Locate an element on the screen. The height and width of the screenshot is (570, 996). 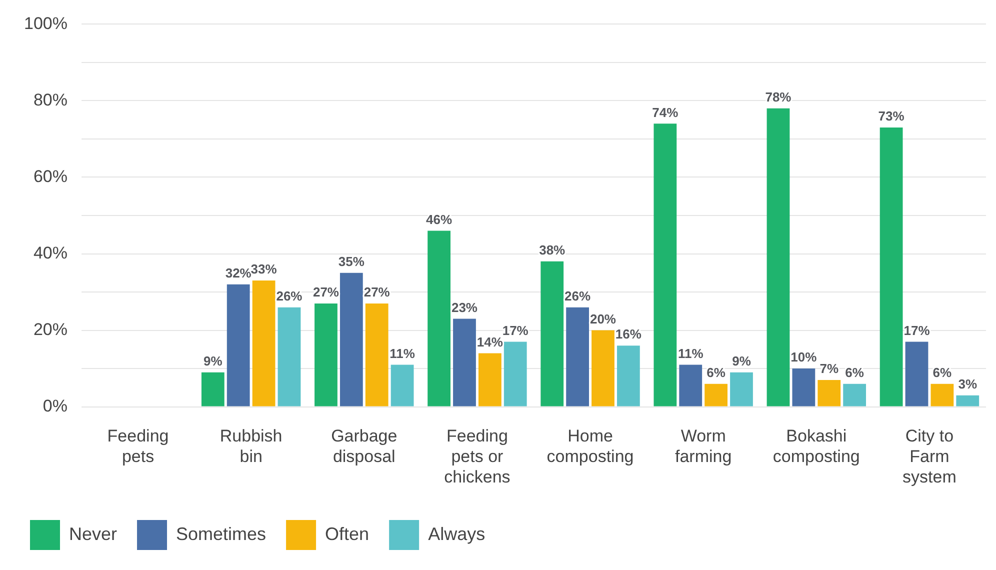
data-label: 46% is located at coordinates (439, 219).